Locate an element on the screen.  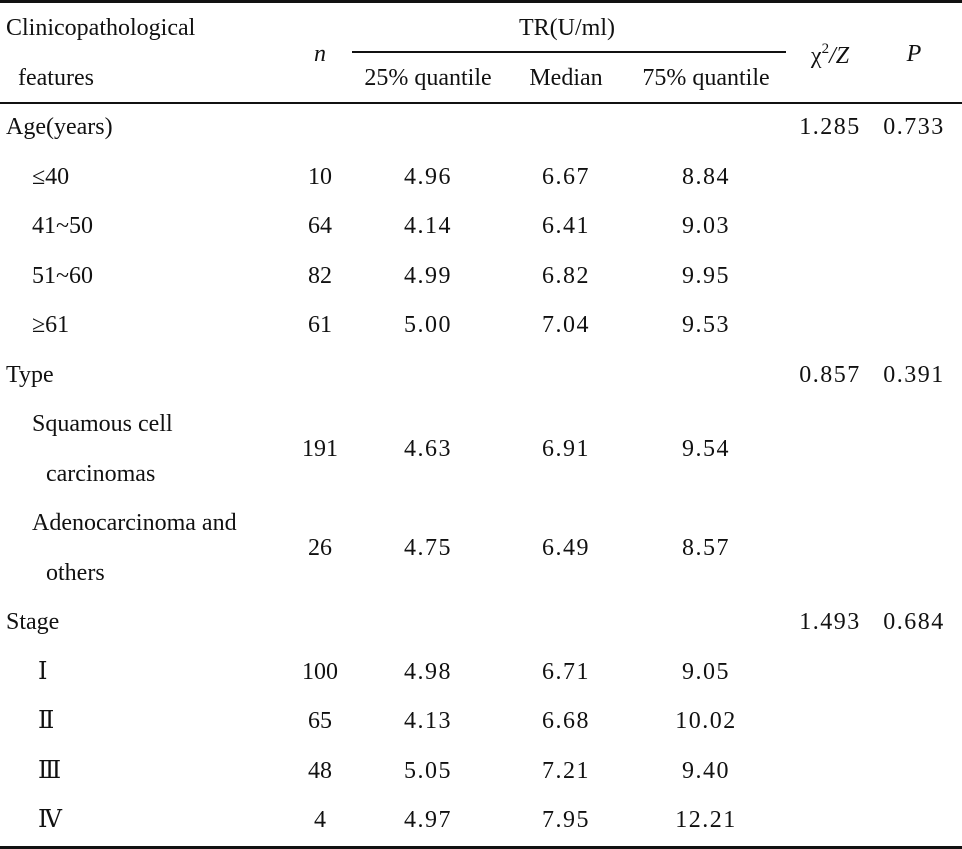
row-q75: 8.57 is located at coordinates (706, 547).